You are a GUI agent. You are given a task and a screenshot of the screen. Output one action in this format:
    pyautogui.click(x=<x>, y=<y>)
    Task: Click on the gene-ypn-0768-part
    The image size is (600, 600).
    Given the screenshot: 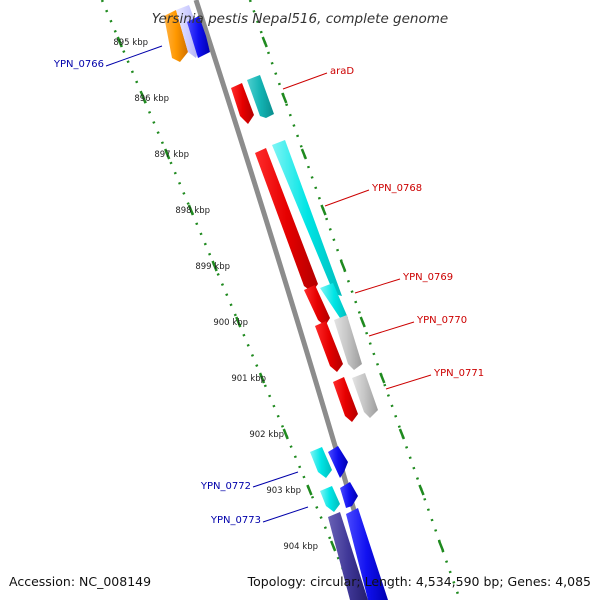 What is the action you would take?
    pyautogui.click(x=286, y=220)
    